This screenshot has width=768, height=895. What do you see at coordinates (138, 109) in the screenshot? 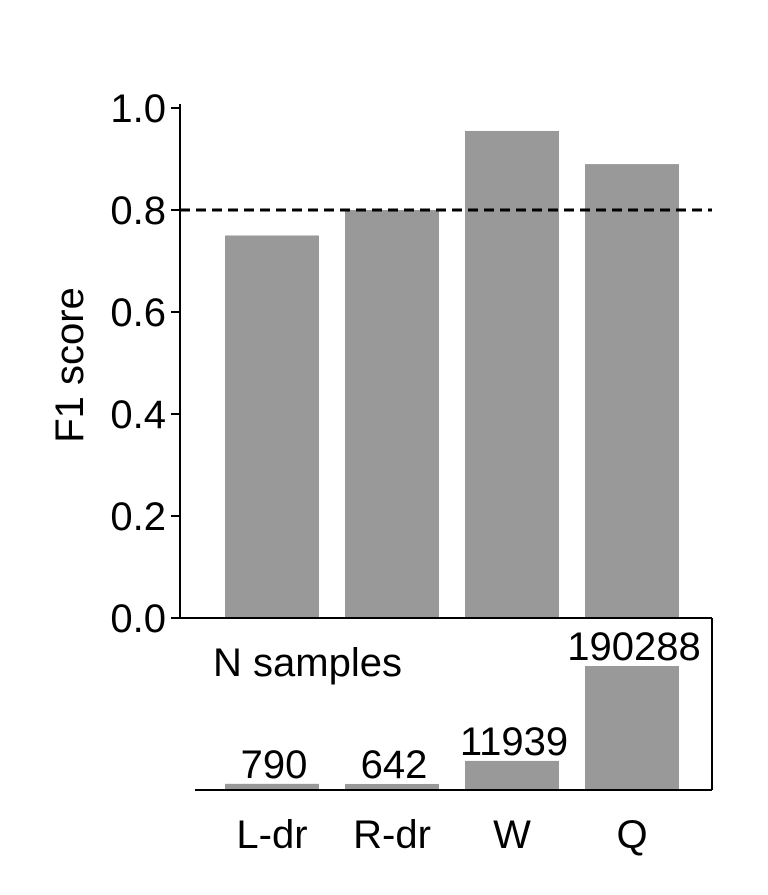
I see `y-tick-label: 1.0` at bounding box center [138, 109].